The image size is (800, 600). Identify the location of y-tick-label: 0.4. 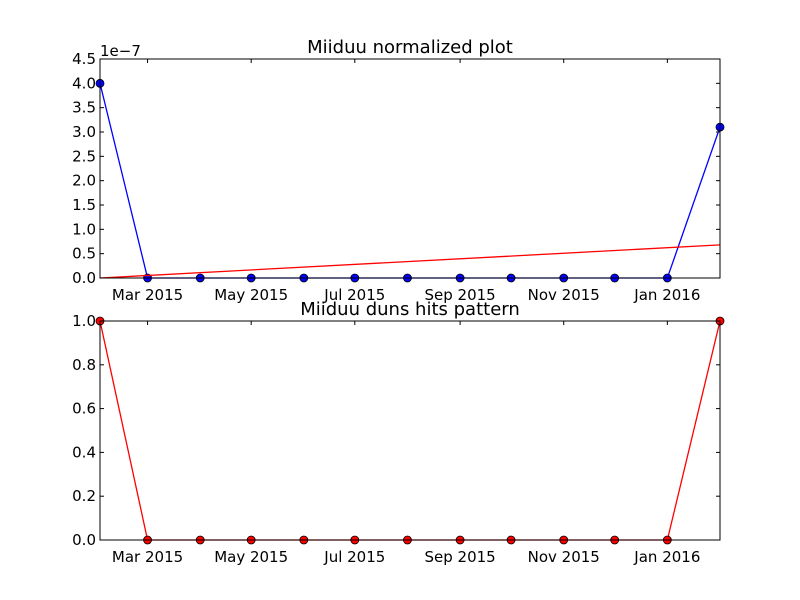
(84, 452).